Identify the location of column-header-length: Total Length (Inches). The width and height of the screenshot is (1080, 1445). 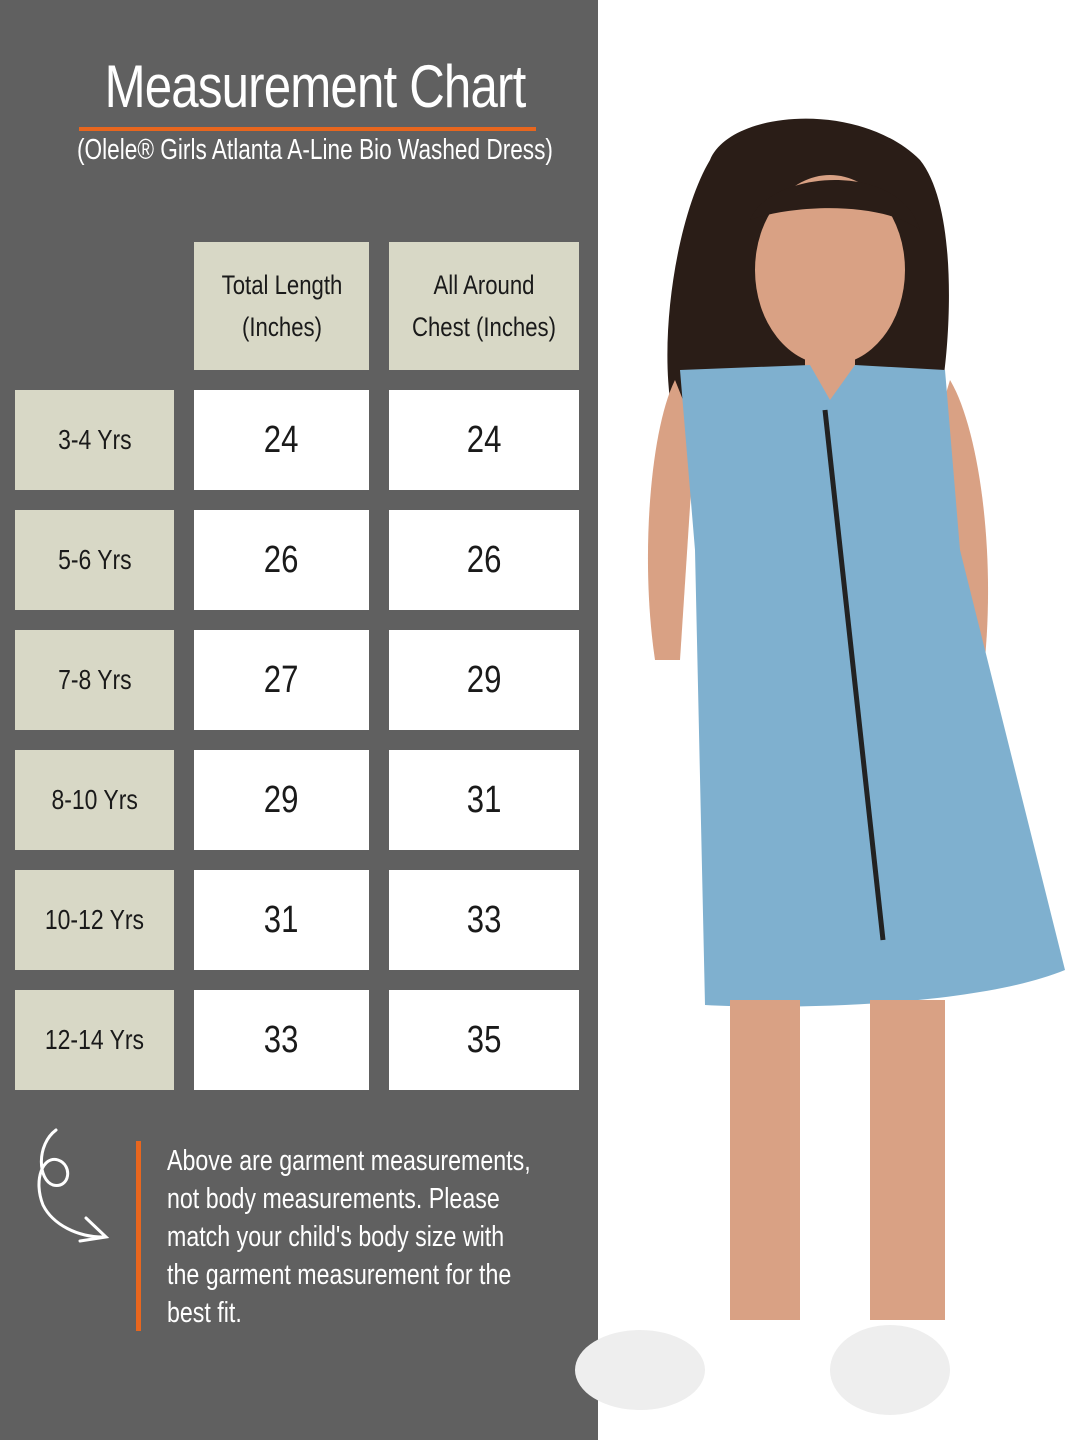
(281, 306).